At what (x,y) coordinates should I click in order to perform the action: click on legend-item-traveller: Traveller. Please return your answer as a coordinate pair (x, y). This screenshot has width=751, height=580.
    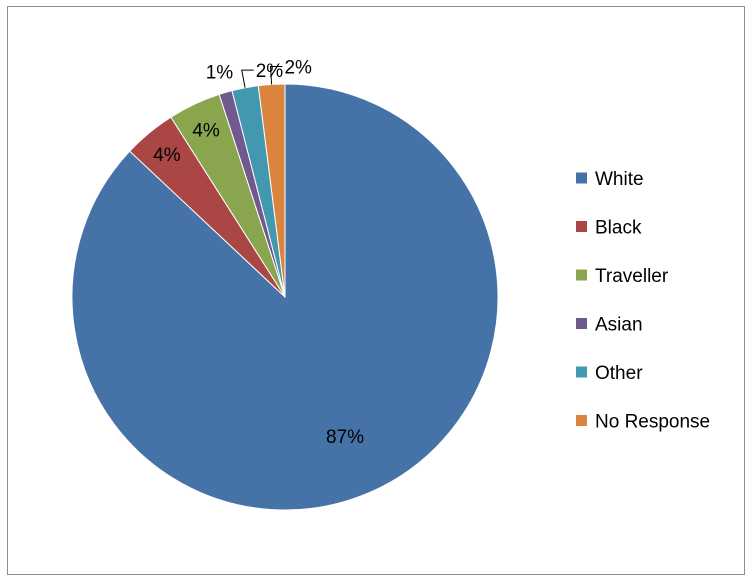
    Looking at the image, I should click on (622, 276).